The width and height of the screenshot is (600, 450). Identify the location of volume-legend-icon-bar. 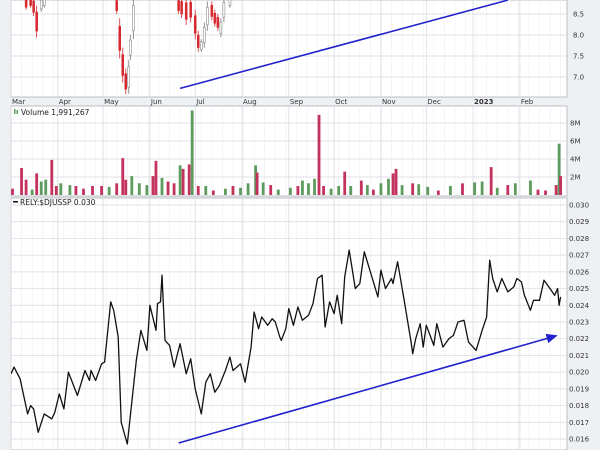
(17, 112).